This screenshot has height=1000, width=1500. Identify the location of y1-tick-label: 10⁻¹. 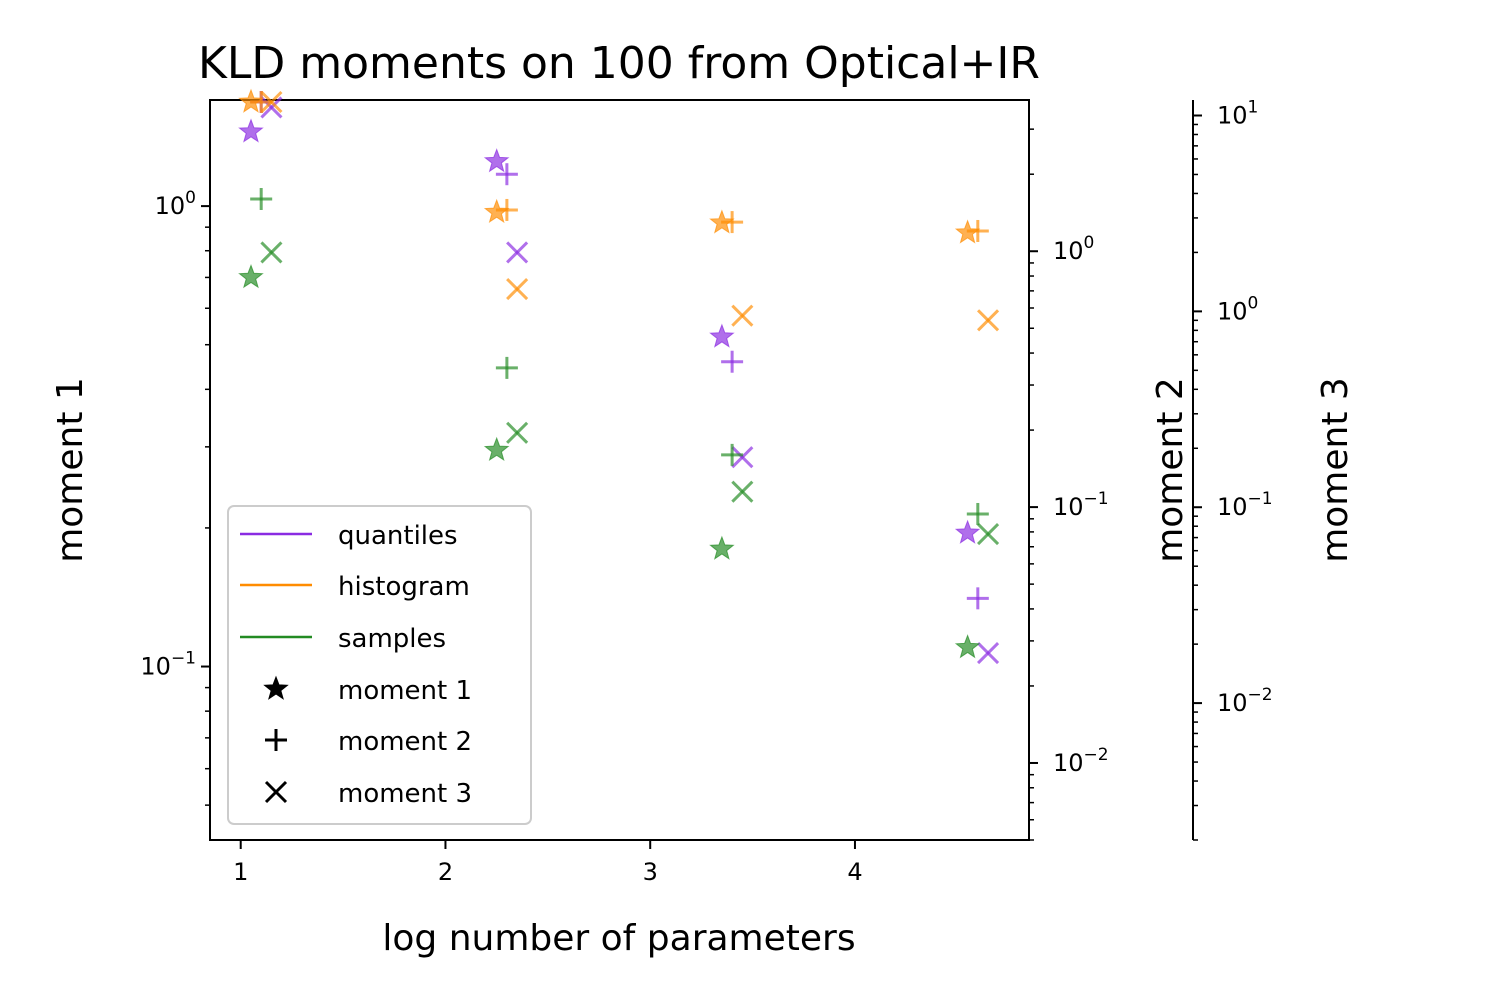
(168, 665).